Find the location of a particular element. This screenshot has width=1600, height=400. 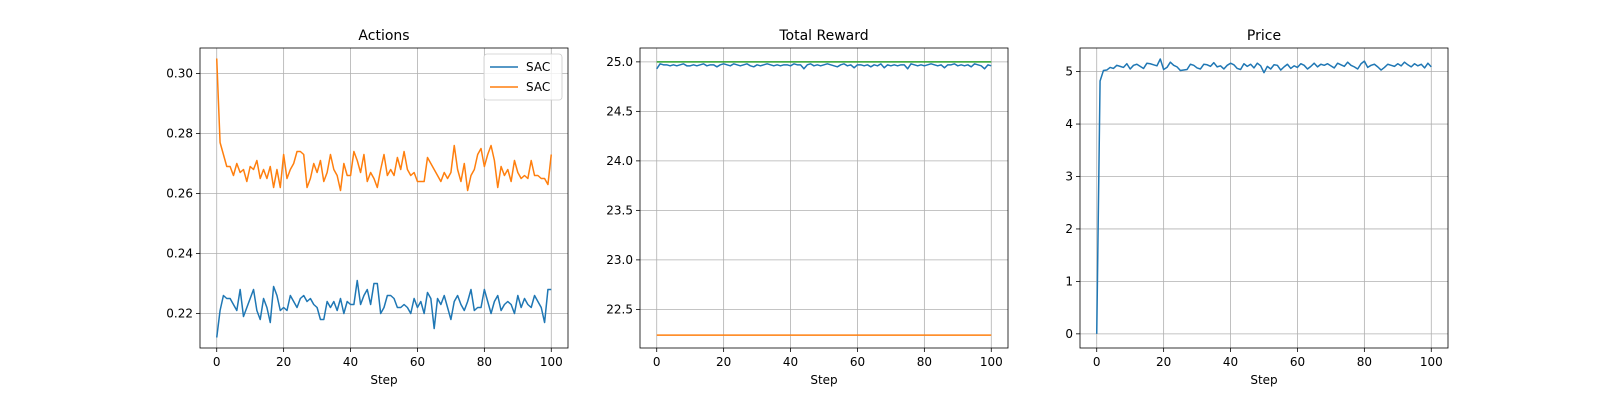

chart-title: Total Reward is located at coordinates (823, 36).